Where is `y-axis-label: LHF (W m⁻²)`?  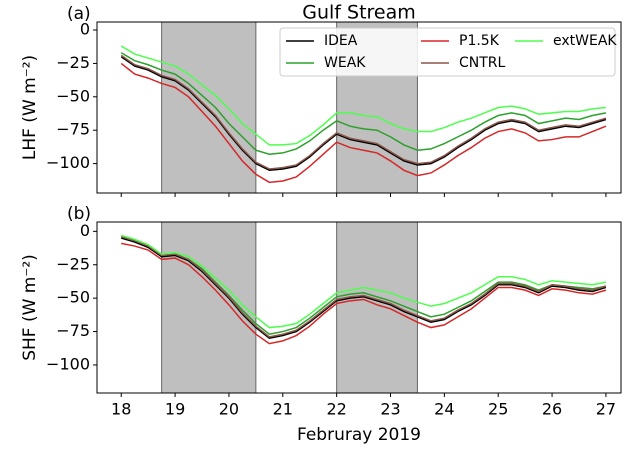 y-axis-label: LHF (W m⁻²) is located at coordinates (30, 107).